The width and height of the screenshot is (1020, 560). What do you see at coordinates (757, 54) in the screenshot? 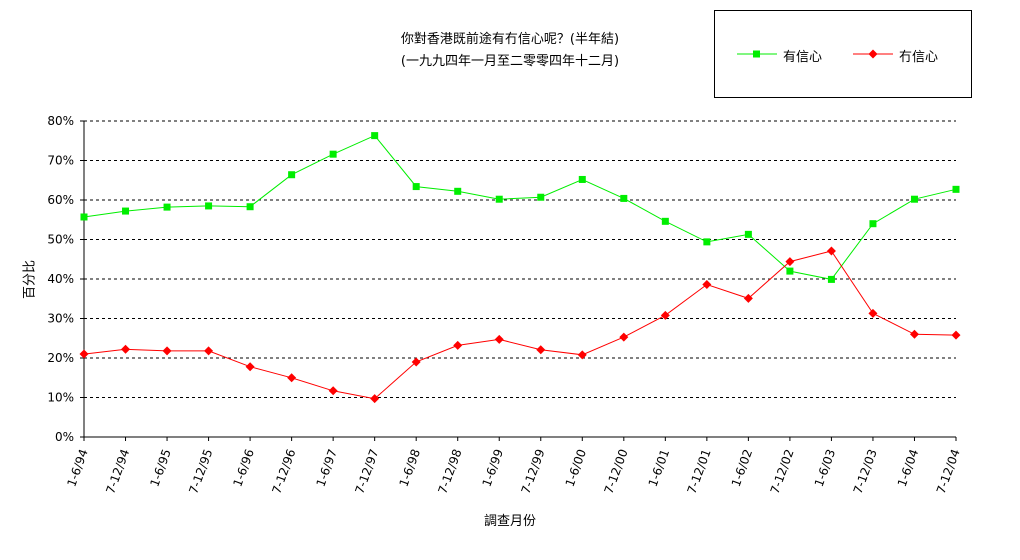
I see `legend-marker-confident` at bounding box center [757, 54].